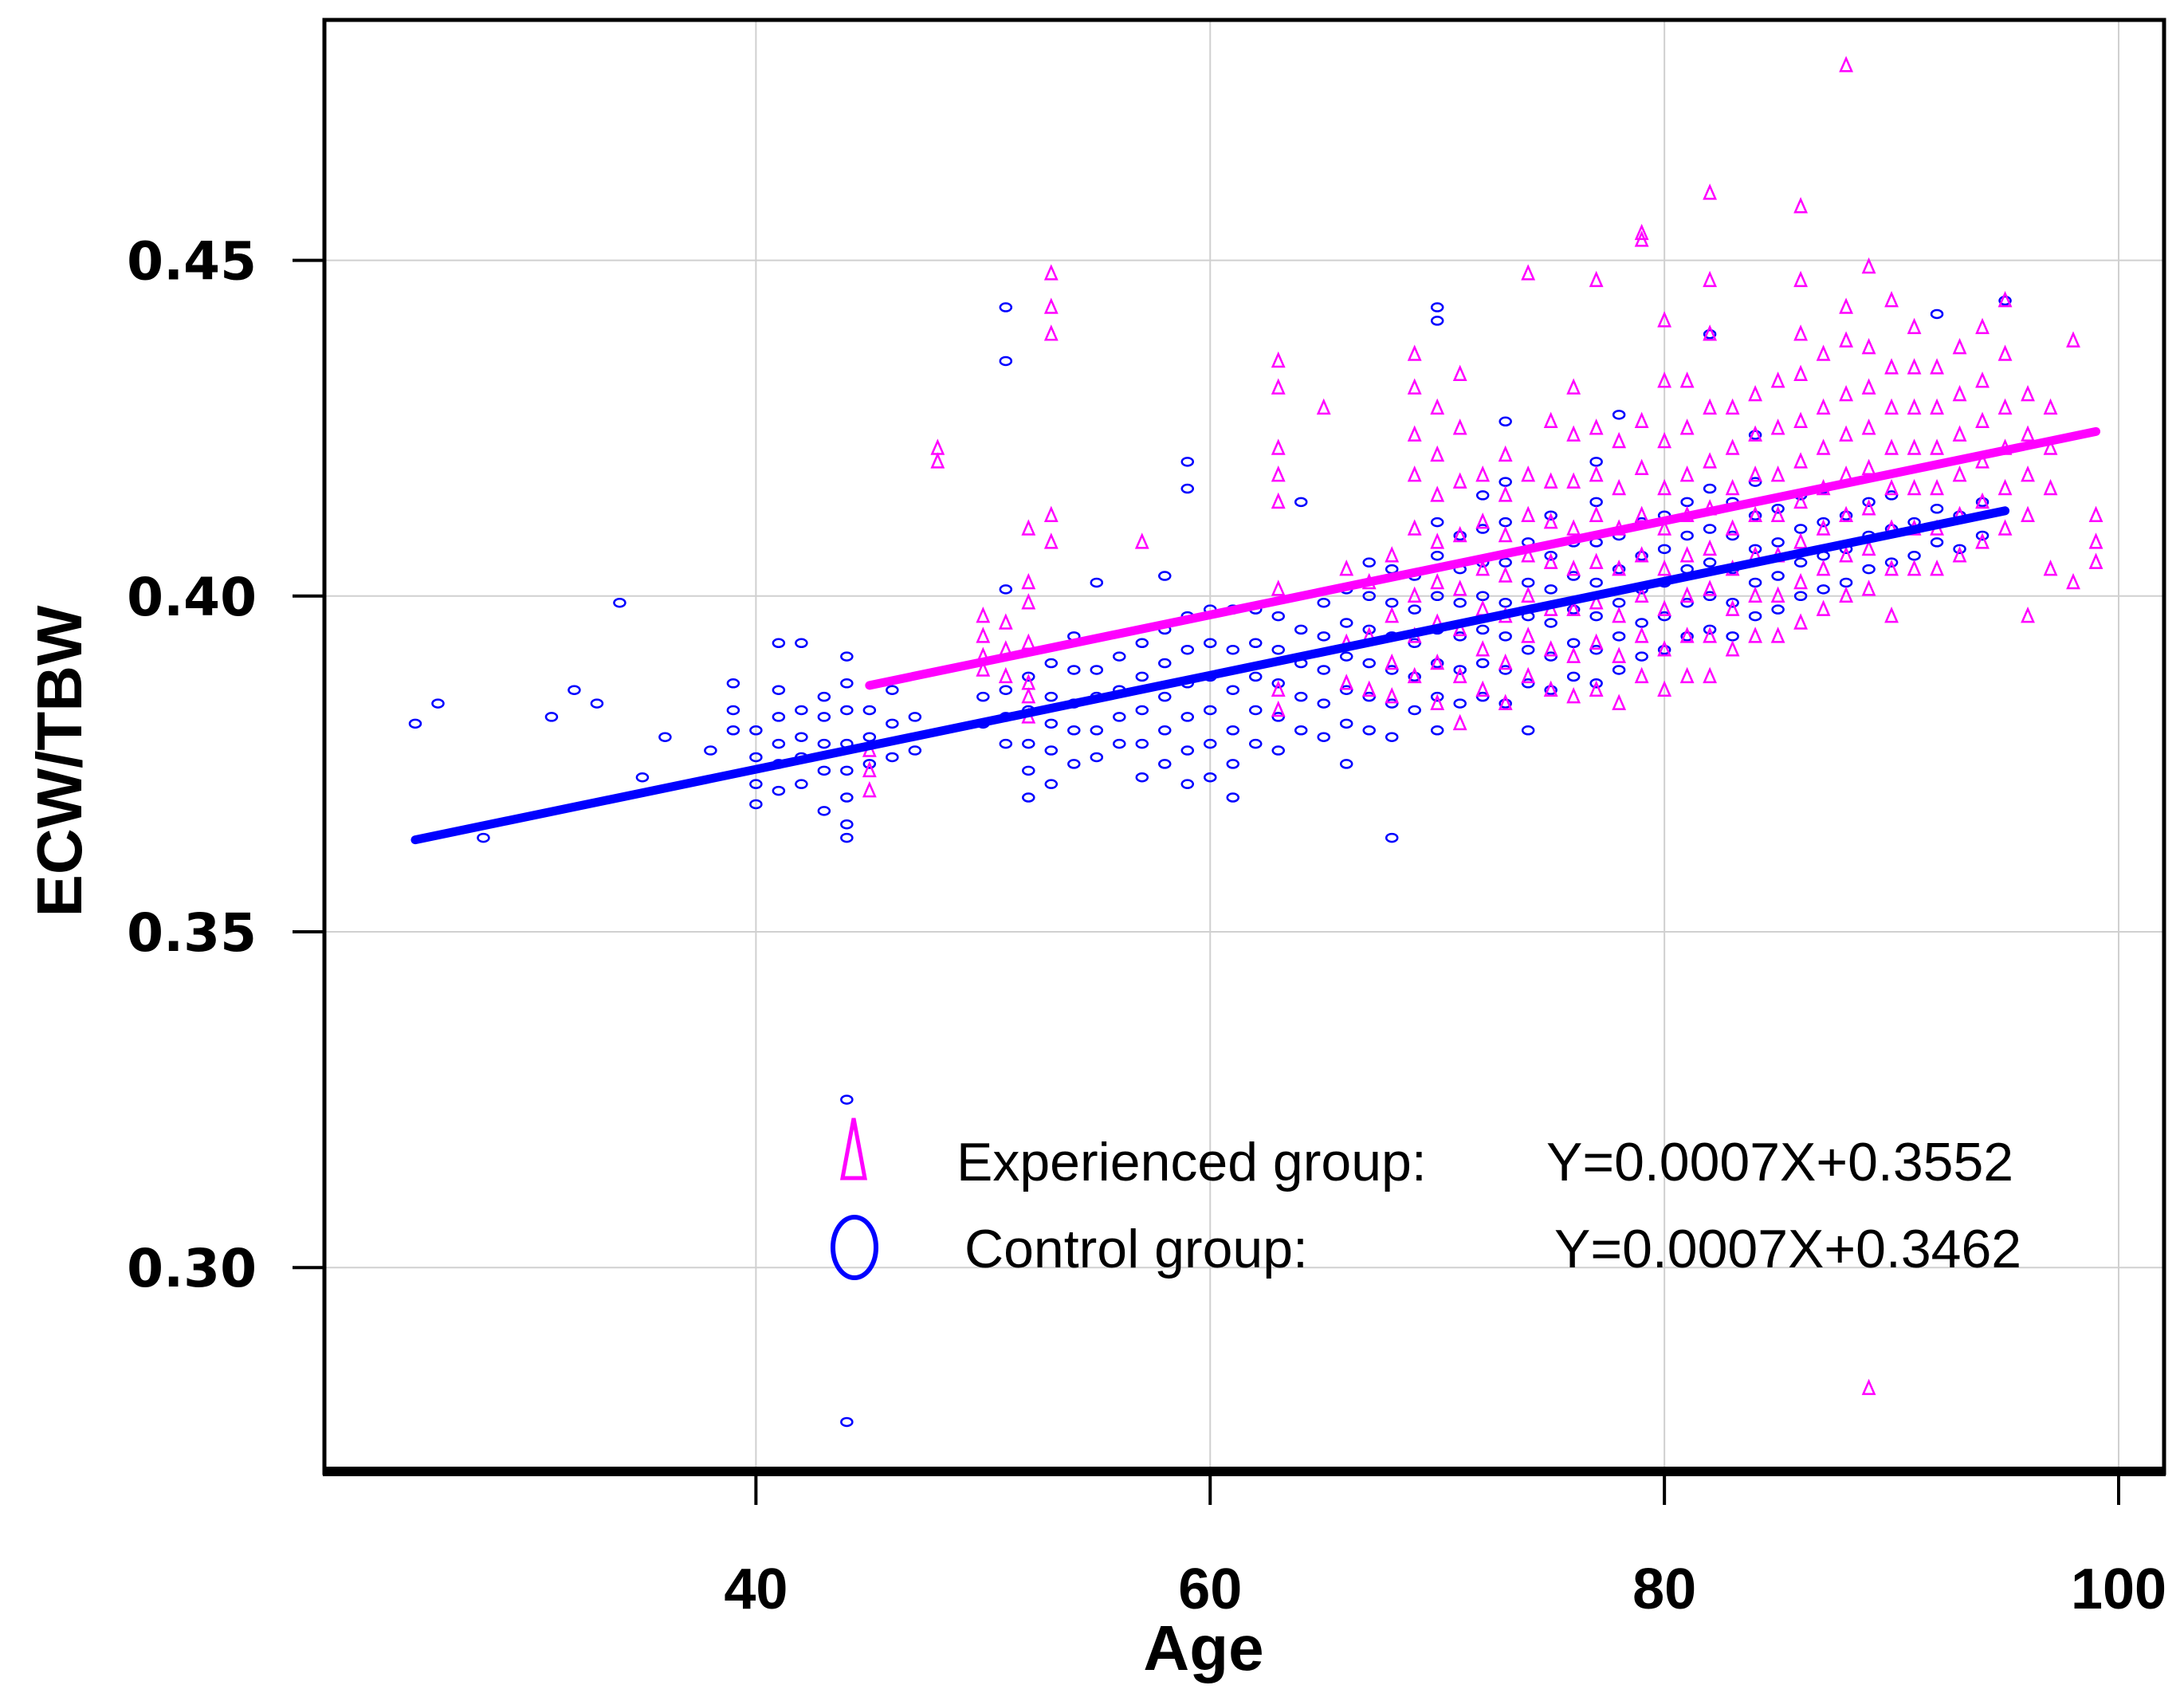  What do you see at coordinates (756, 1589) in the screenshot?
I see `x-tick-label: 40` at bounding box center [756, 1589].